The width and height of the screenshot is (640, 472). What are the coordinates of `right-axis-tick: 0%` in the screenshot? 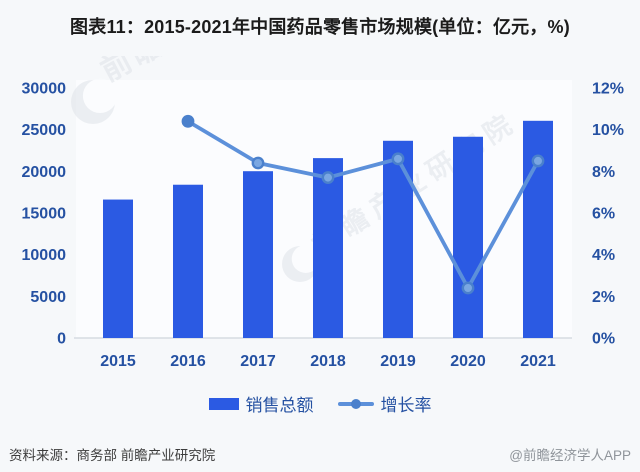 It's located at (603, 339).